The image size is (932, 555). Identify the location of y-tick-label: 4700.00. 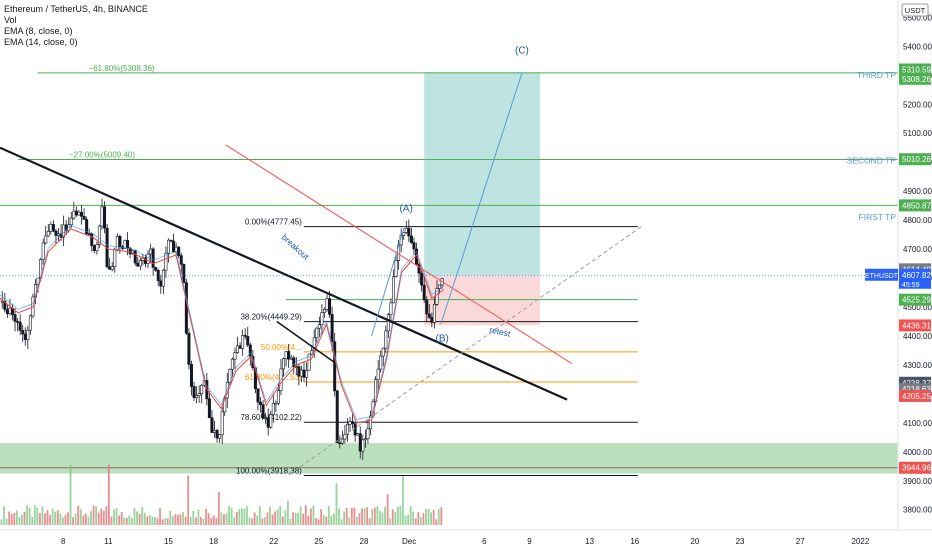
(917, 249).